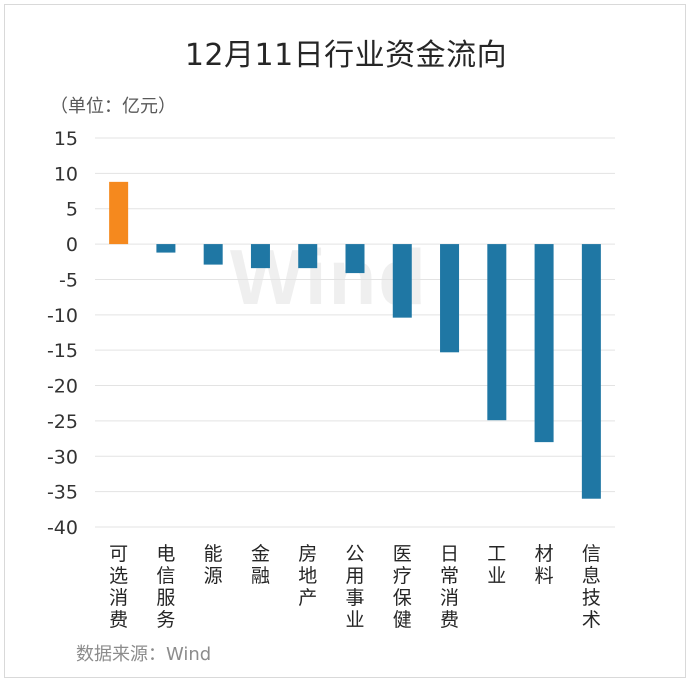 This screenshot has height=684, width=692. What do you see at coordinates (354, 587) in the screenshot?
I see `x-tick-label: 公用事业` at bounding box center [354, 587].